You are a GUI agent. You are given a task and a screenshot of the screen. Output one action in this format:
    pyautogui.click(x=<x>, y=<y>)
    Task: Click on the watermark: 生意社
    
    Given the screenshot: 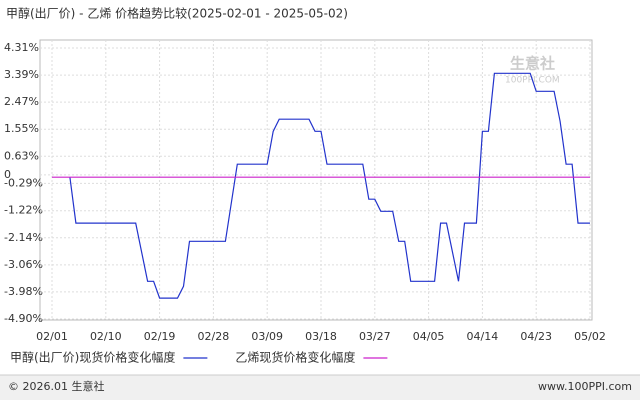 What is the action you would take?
    pyautogui.click(x=532, y=64)
    